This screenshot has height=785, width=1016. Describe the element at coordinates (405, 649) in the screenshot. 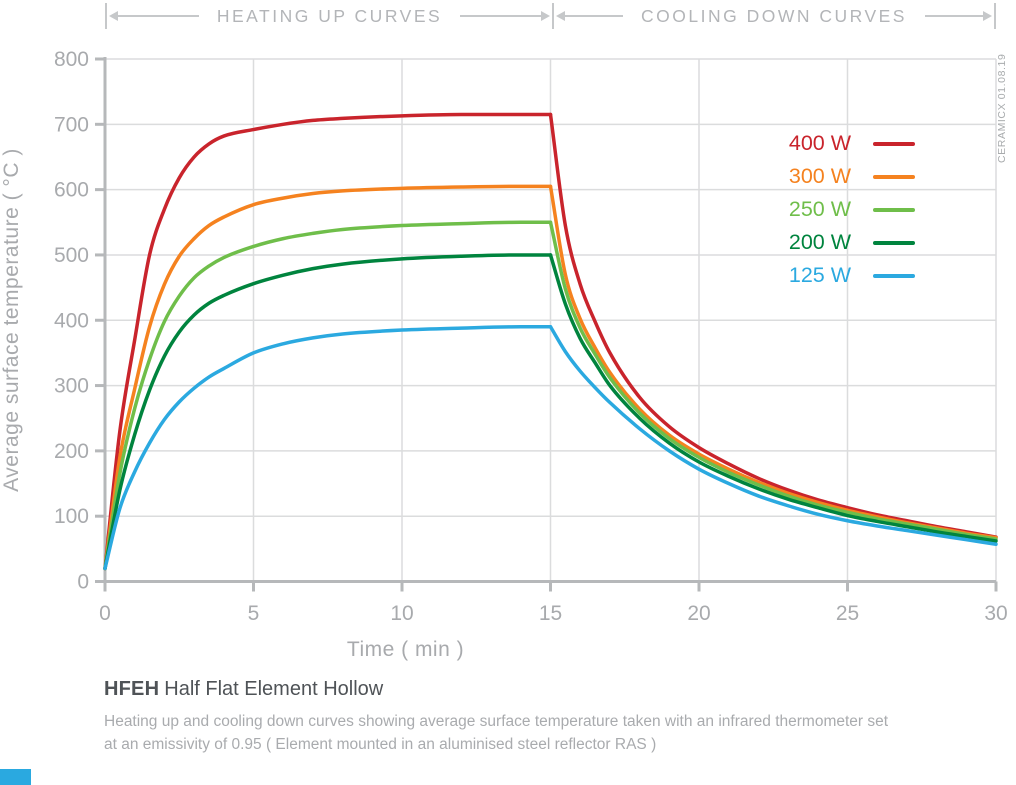

I see `x-axis-title: Time ( min )` at that location.